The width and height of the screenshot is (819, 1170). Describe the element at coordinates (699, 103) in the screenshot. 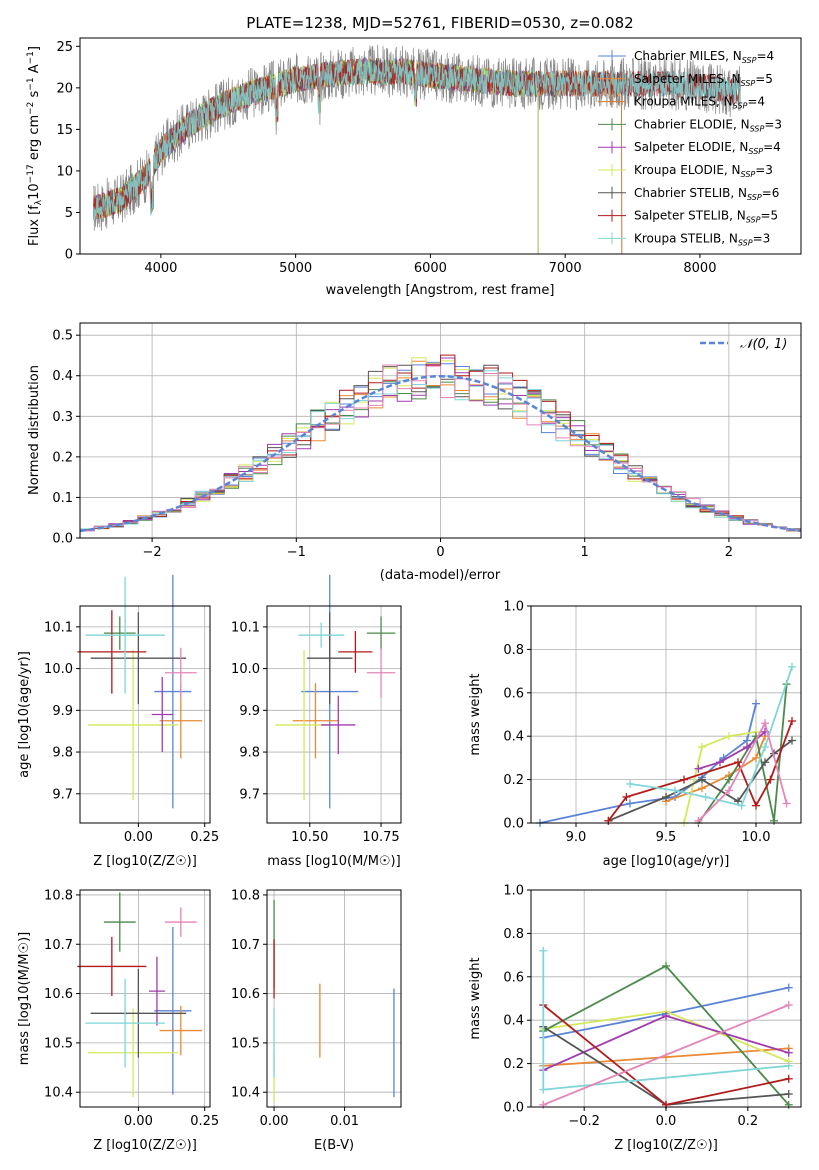

I see `legend-label: Kroupa MILES, NSSP=4` at that location.